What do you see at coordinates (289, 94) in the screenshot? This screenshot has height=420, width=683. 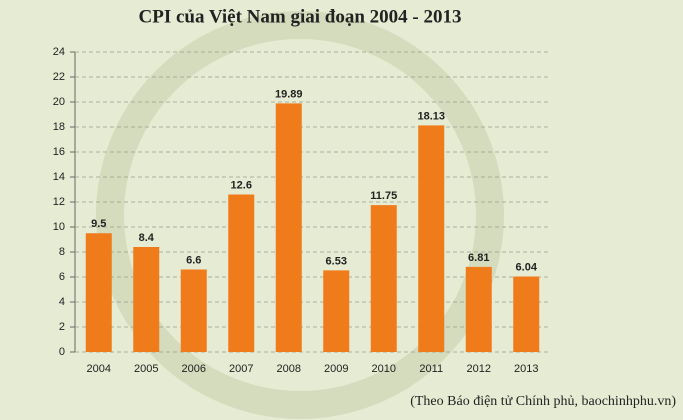 I see `value-label: 19.89` at bounding box center [289, 94].